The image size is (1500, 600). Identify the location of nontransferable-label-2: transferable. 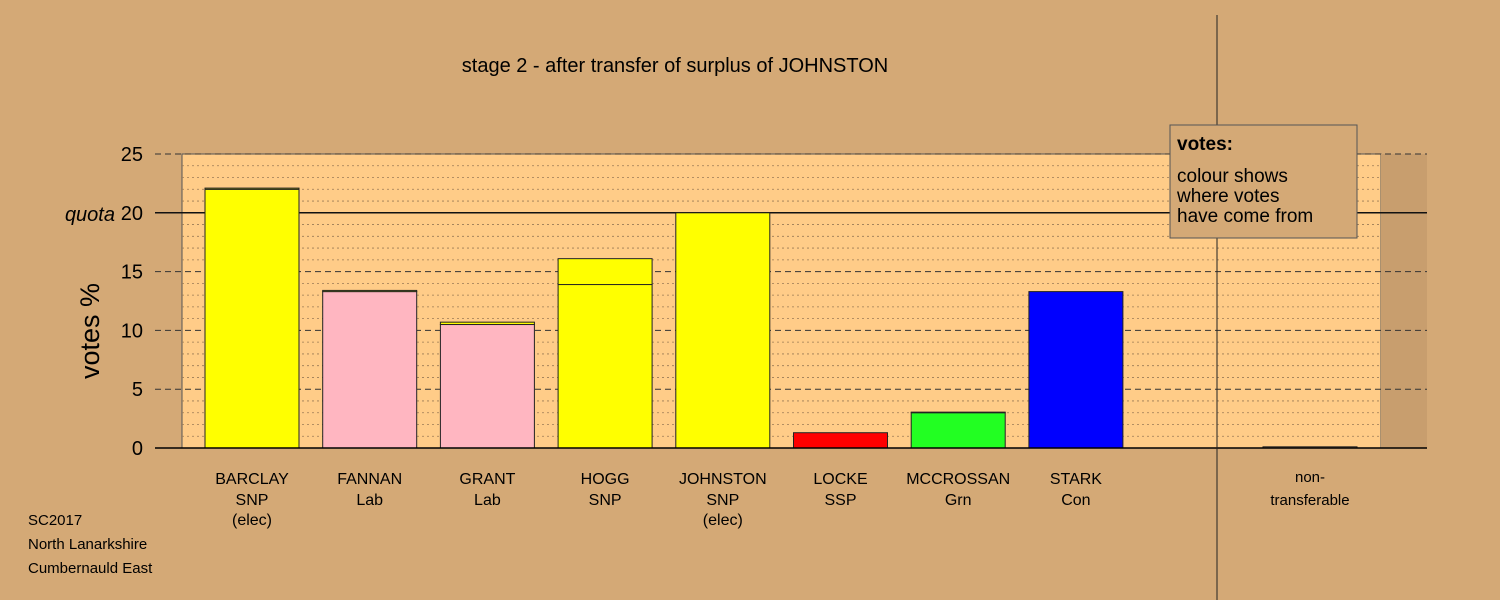
(1309, 500).